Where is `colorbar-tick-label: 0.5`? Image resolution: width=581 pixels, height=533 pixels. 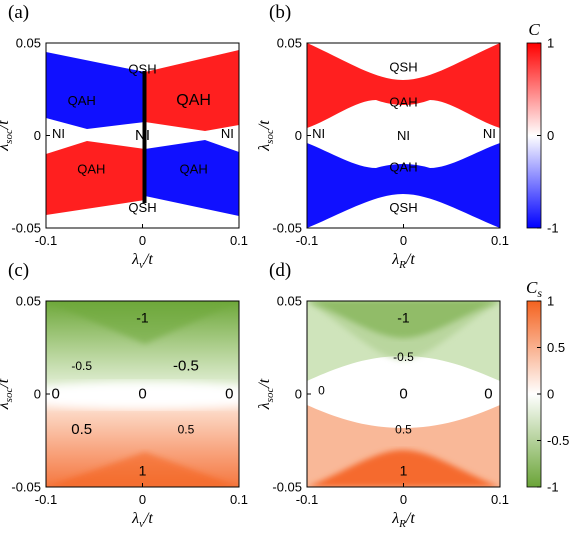
colorbar-tick-label: 0.5 is located at coordinates (556, 347).